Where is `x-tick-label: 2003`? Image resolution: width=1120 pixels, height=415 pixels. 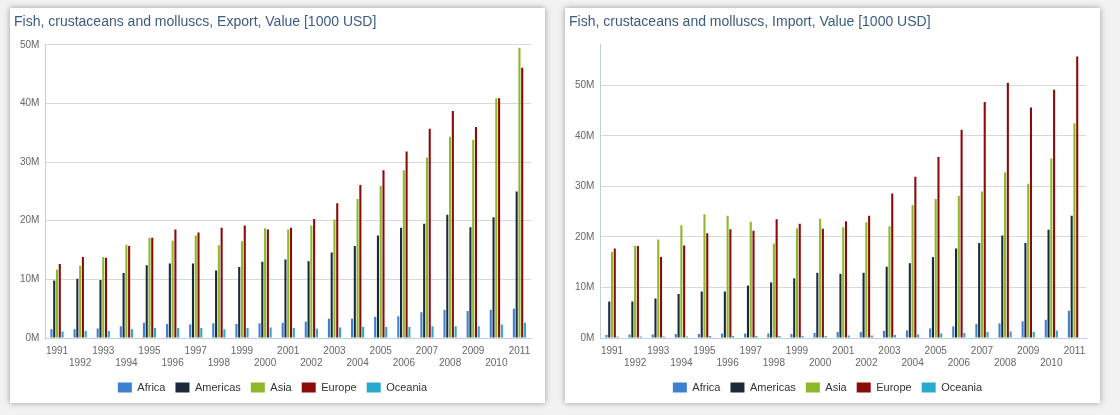
x-tick-label: 2003 is located at coordinates (335, 350).